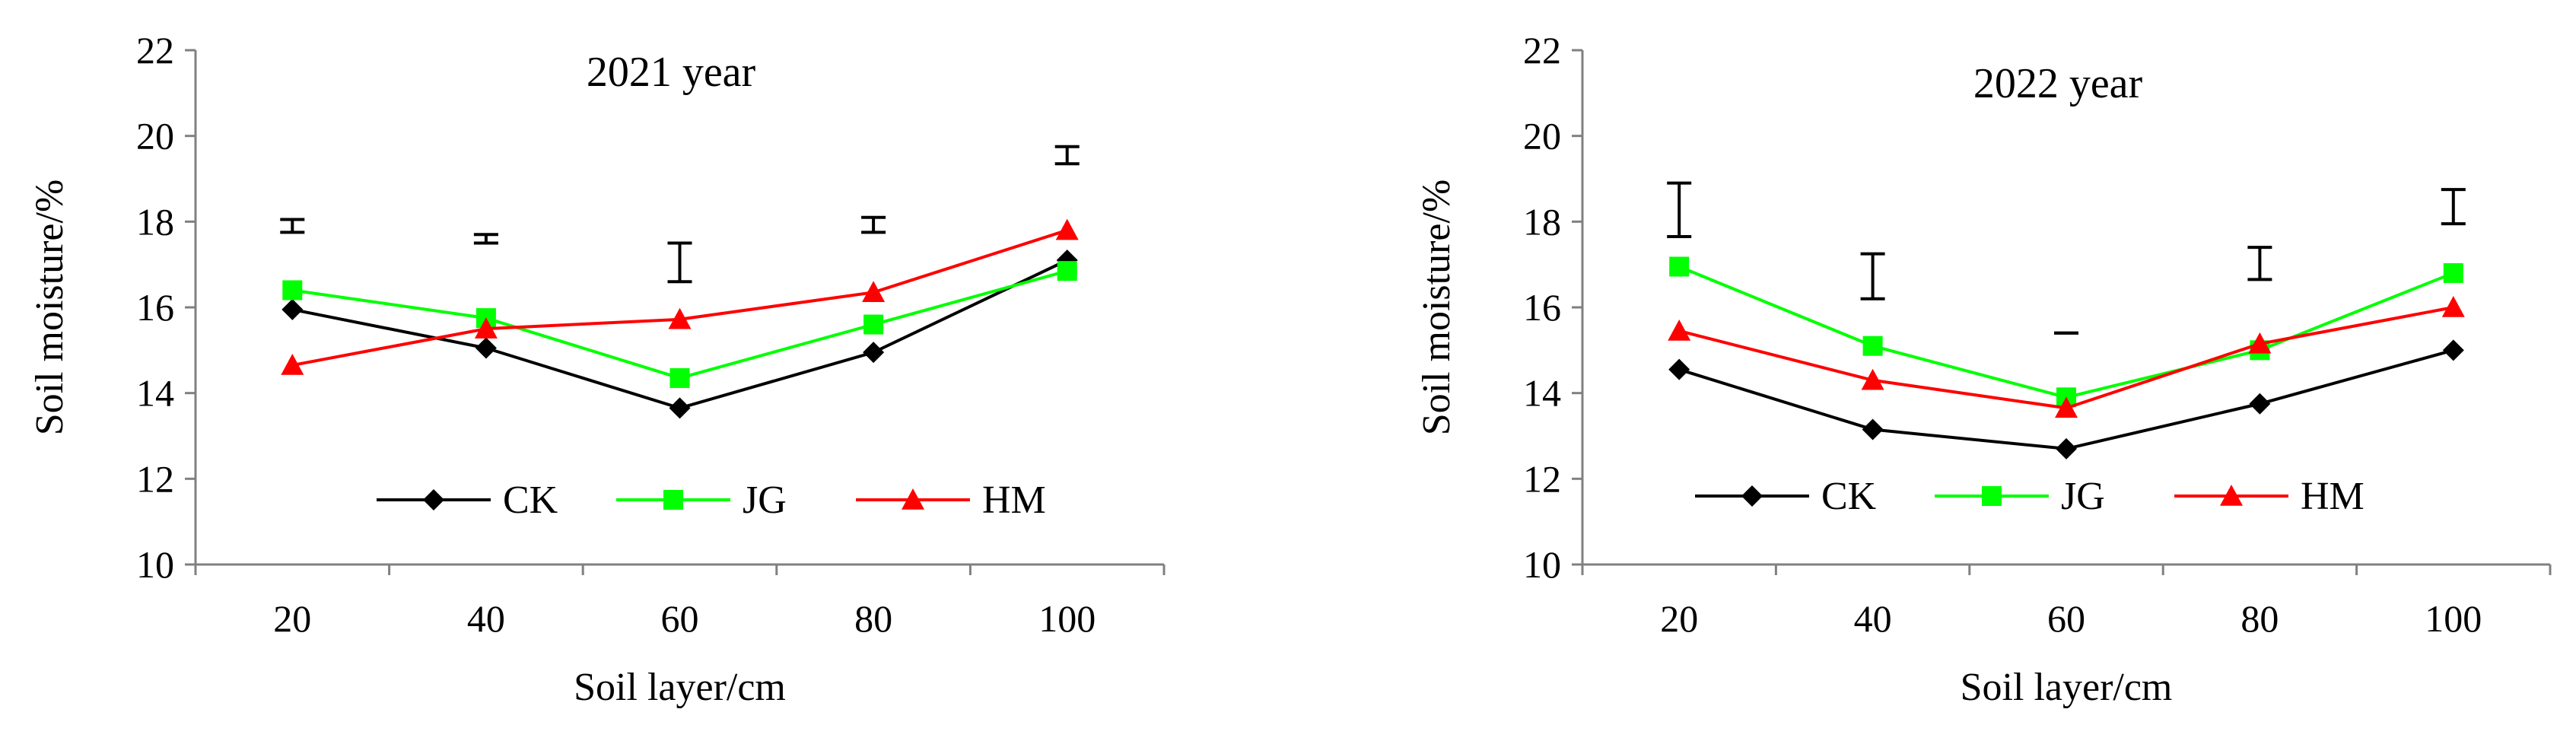 This screenshot has width=2576, height=741. I want to click on chart-title: 2022 year, so click(2058, 83).